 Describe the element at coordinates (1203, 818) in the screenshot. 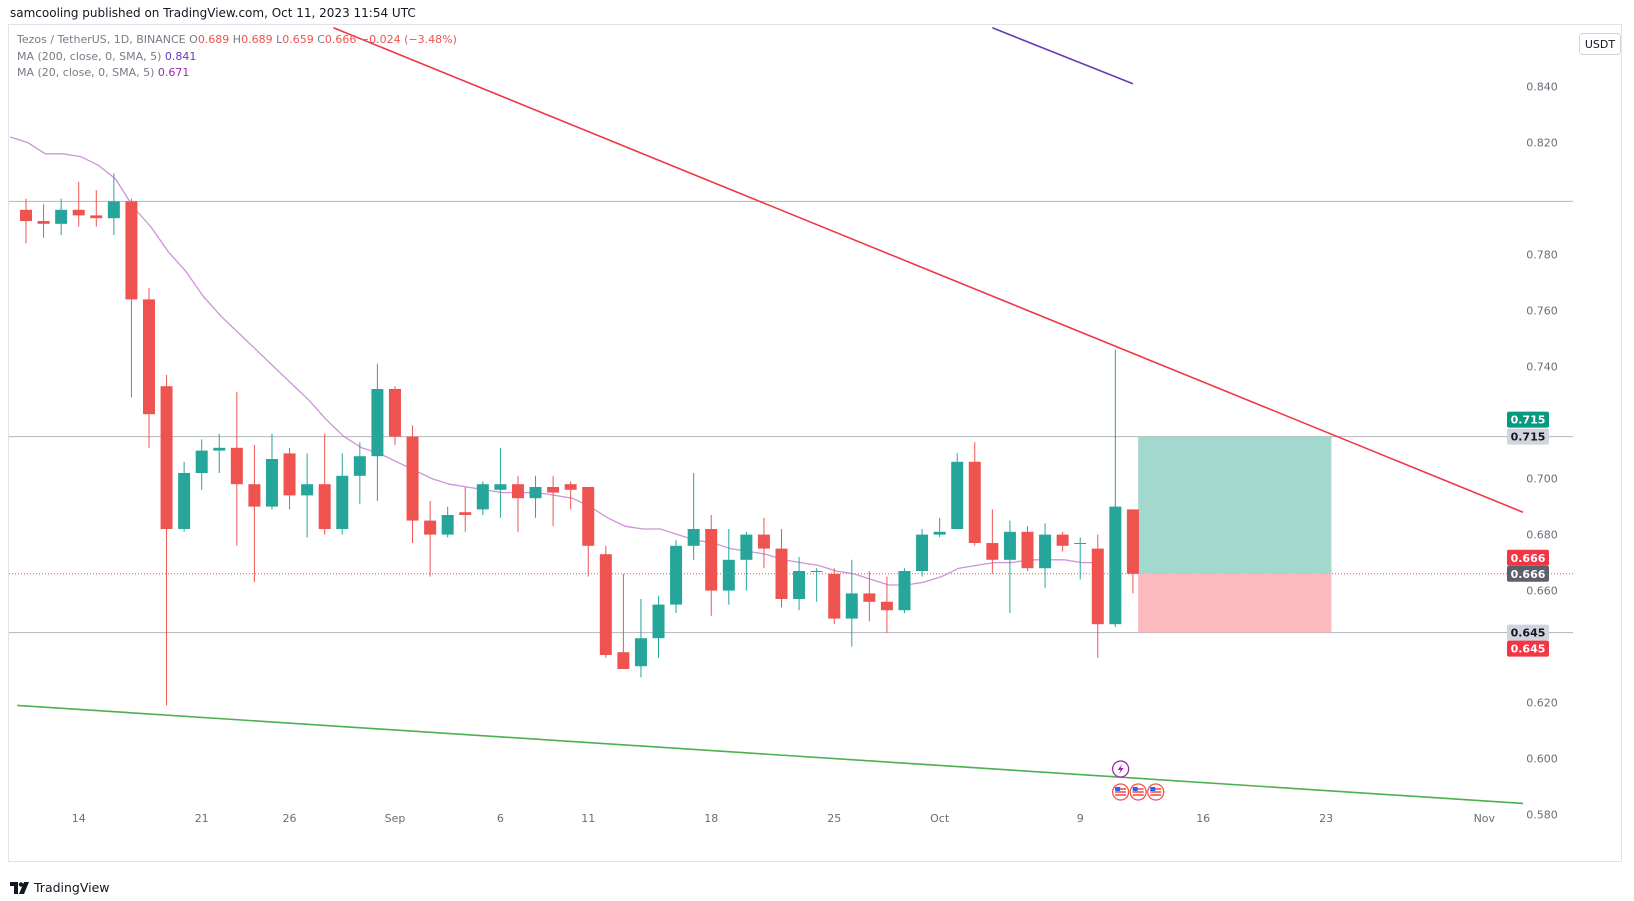

I see `x-axis-tick-label: 16` at that location.